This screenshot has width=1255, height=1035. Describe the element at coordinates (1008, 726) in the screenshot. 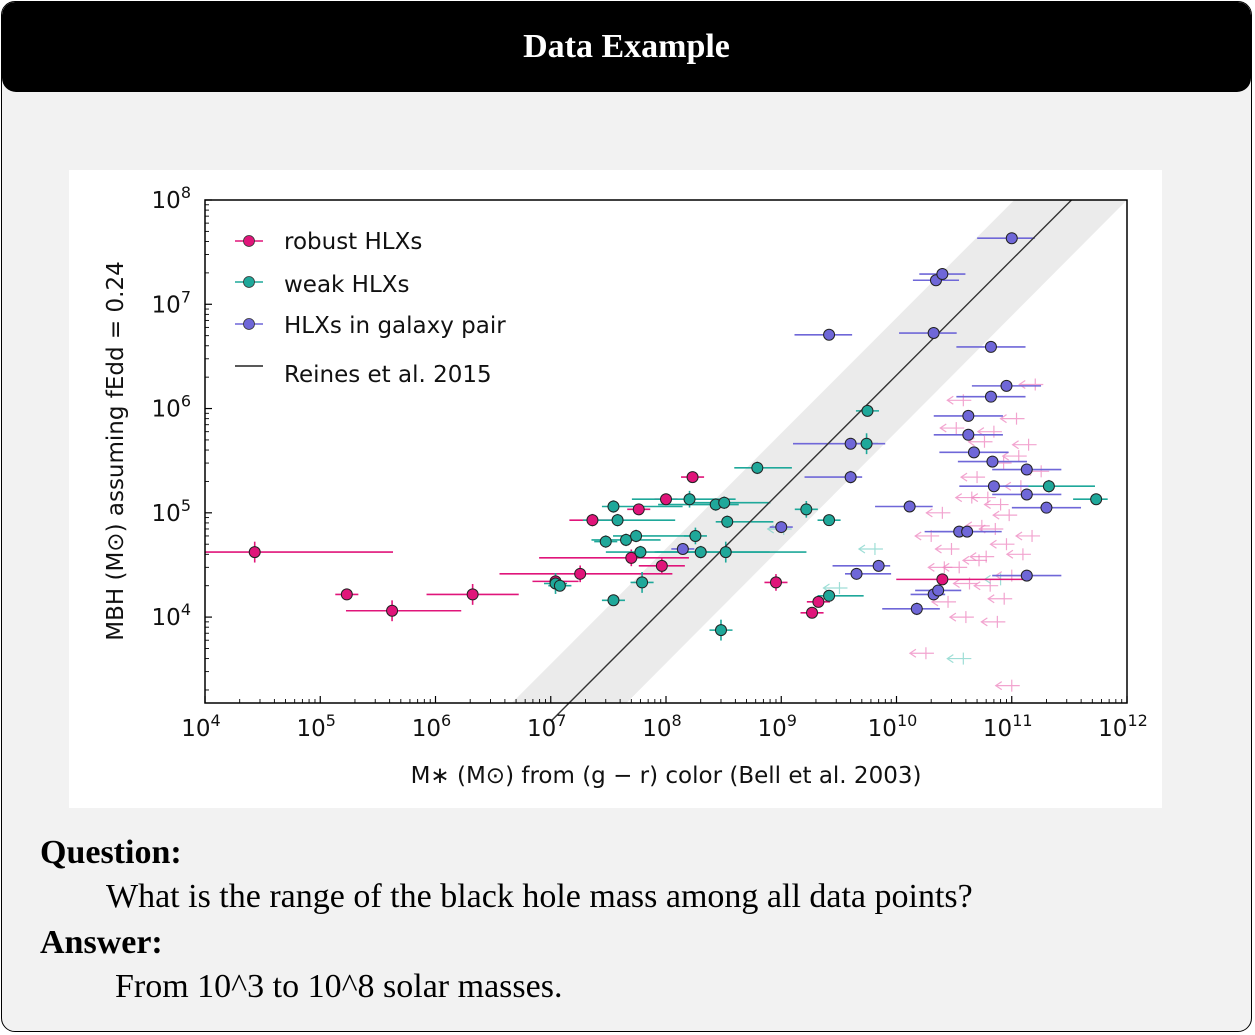

I see `x-tick-label: 10¹¹` at that location.